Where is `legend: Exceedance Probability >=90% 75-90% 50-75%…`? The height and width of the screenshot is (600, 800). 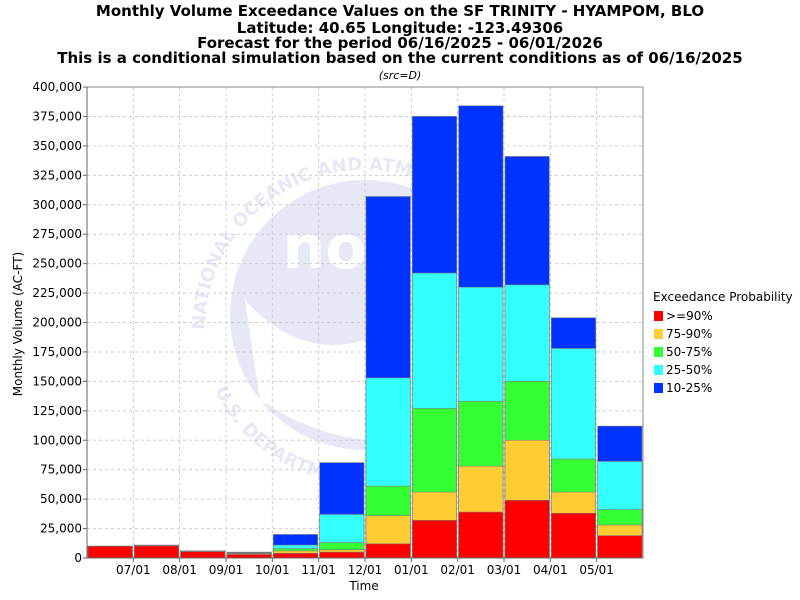
legend: Exceedance Probability >=90% 75-90% 50-75%… is located at coordinates (723, 342).